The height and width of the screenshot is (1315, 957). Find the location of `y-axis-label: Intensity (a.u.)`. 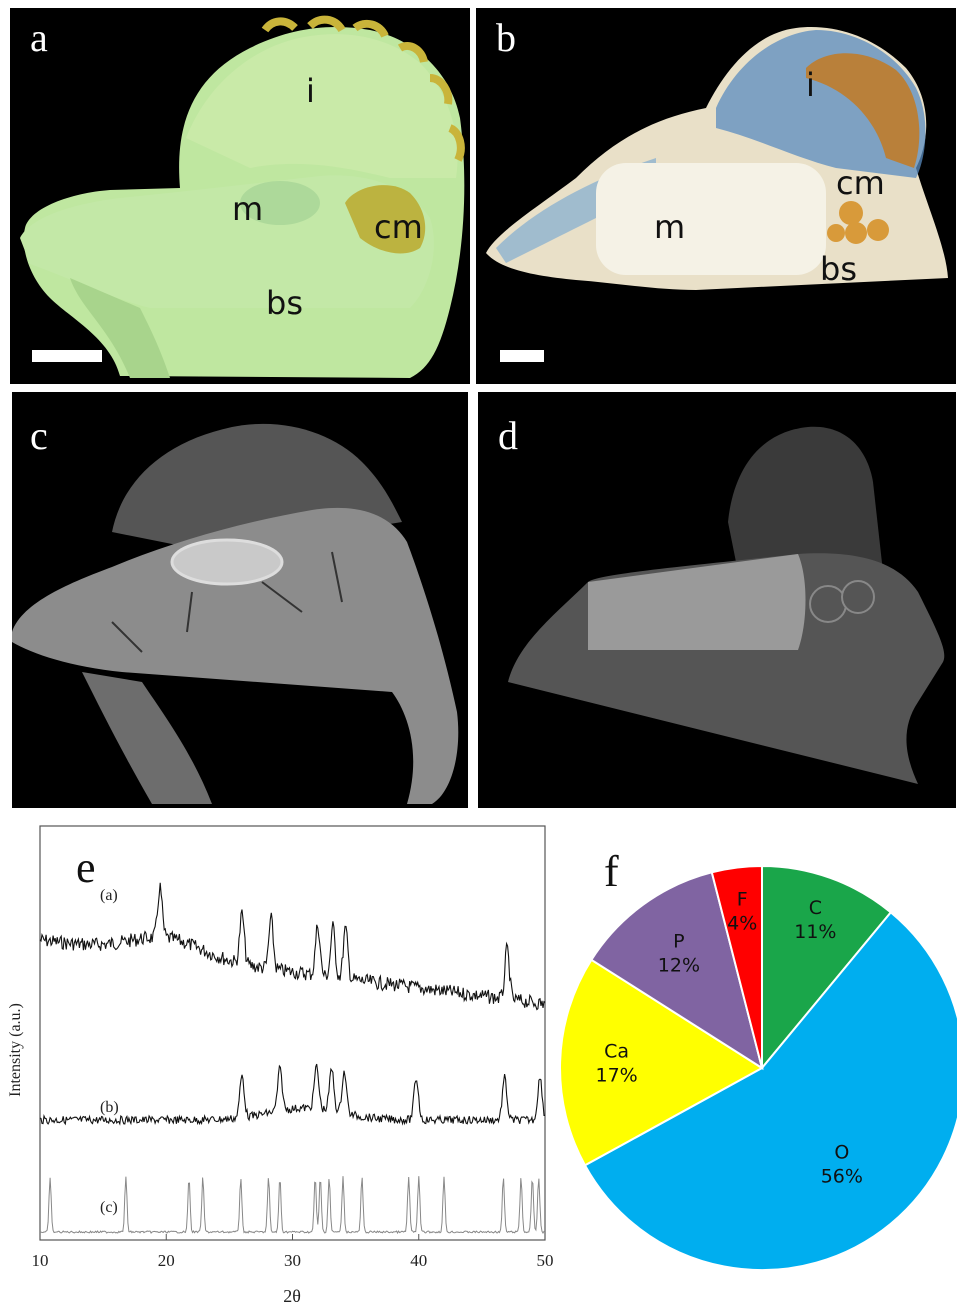

y-axis-label: Intensity (a.u.) is located at coordinates (15, 1050).